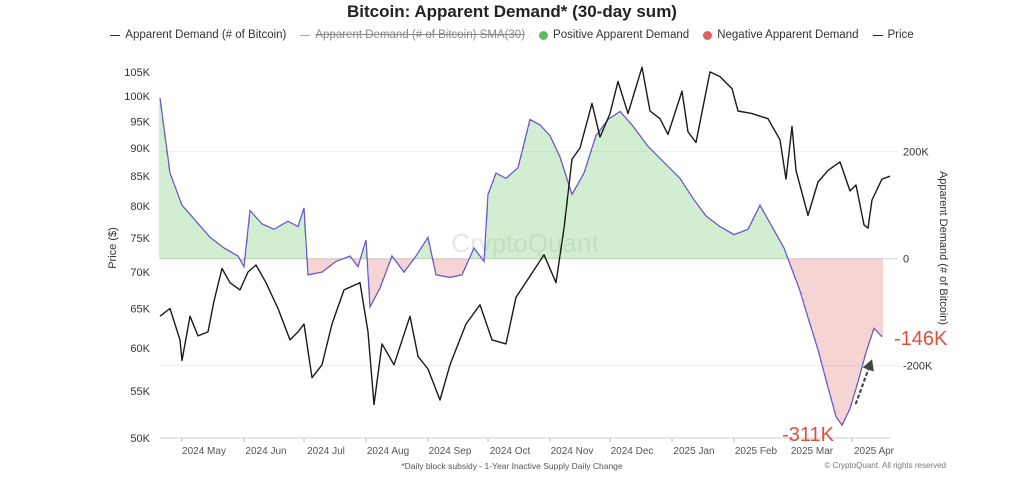 The width and height of the screenshot is (1024, 482). I want to click on x-tick-label: 2024 May, so click(204, 451).